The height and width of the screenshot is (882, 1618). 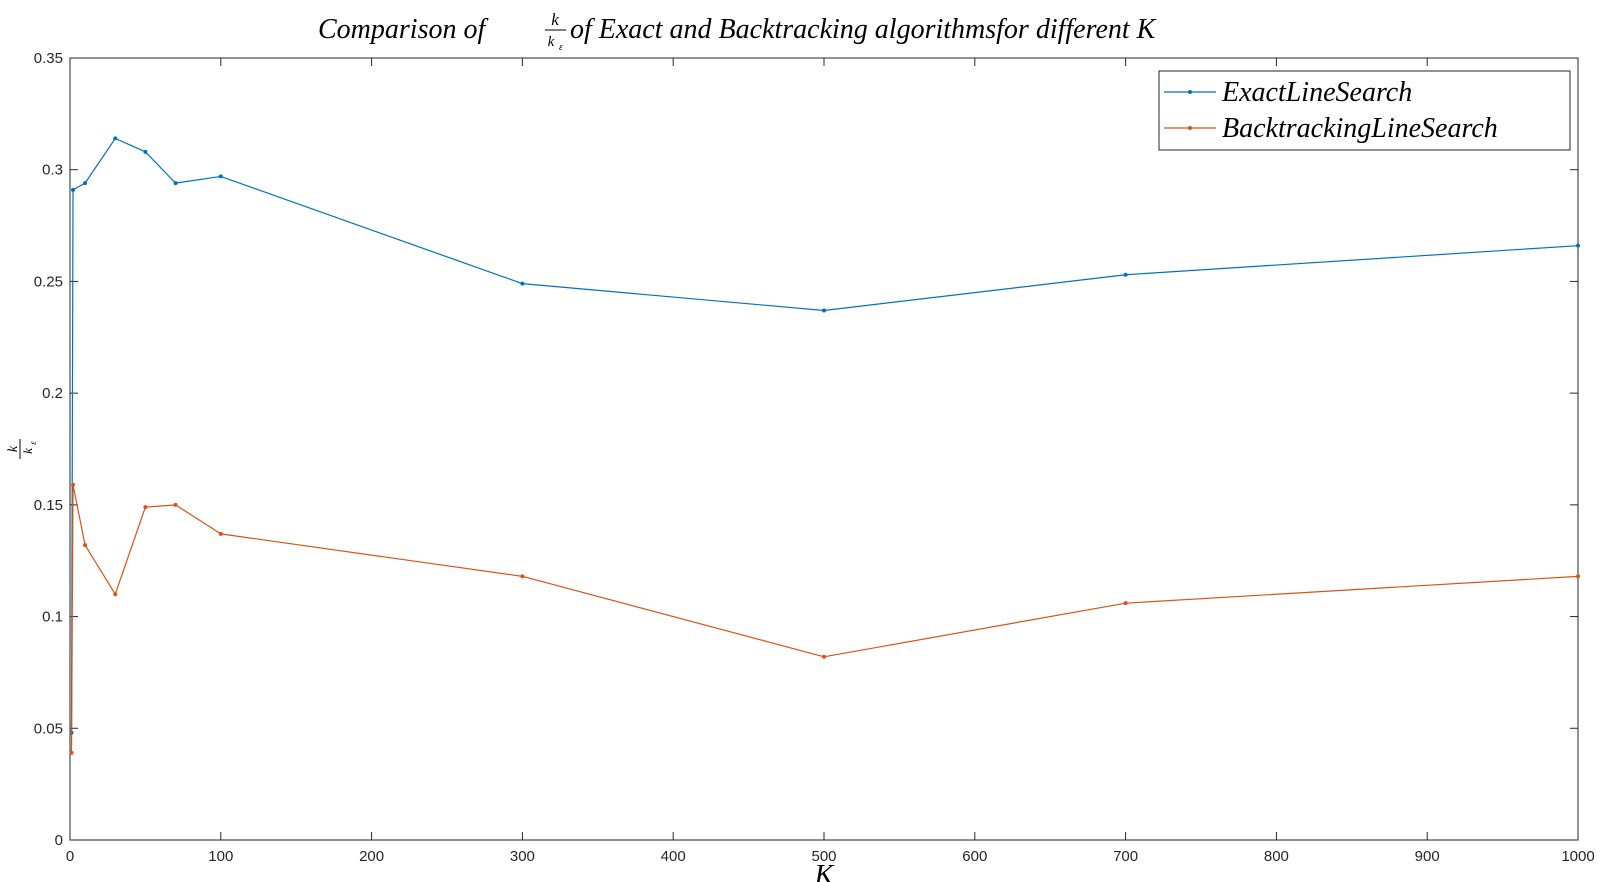 What do you see at coordinates (1577, 856) in the screenshot?
I see `x-tick-label: 1000` at bounding box center [1577, 856].